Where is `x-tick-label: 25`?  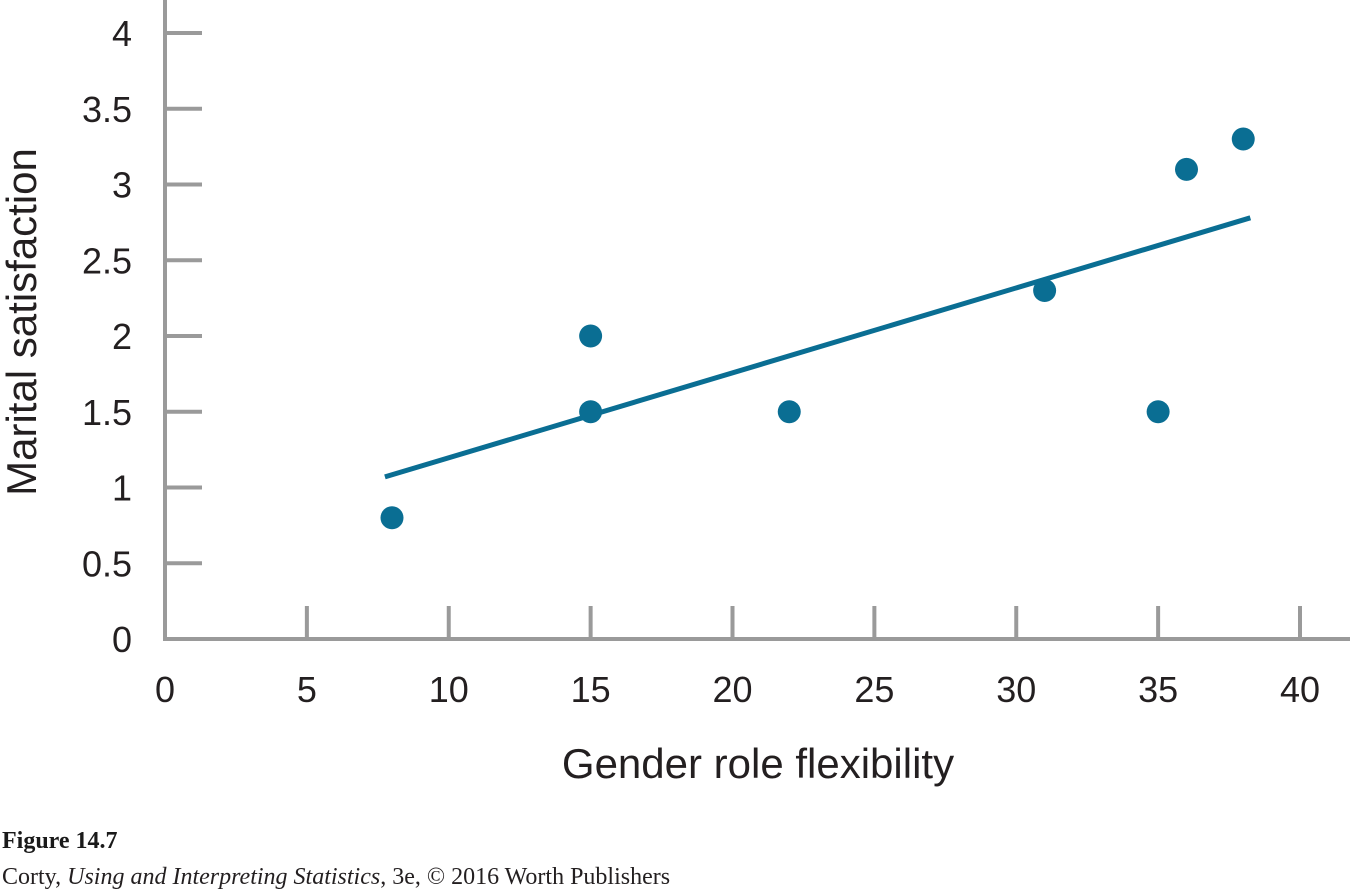 x-tick-label: 25 is located at coordinates (874, 689).